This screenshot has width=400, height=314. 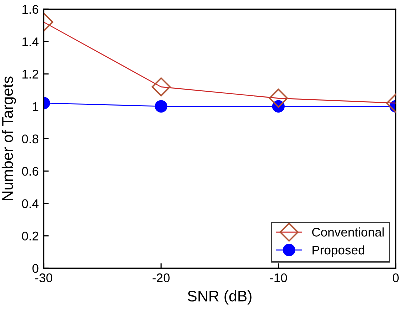 I want to click on y-tick-label: 1, so click(x=36, y=107).